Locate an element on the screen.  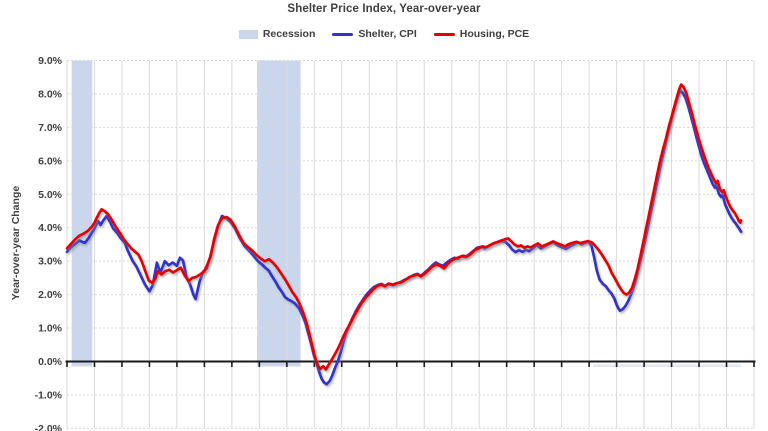
legend: Recession Shelter, CPI Housing, PCE is located at coordinates (384, 34).